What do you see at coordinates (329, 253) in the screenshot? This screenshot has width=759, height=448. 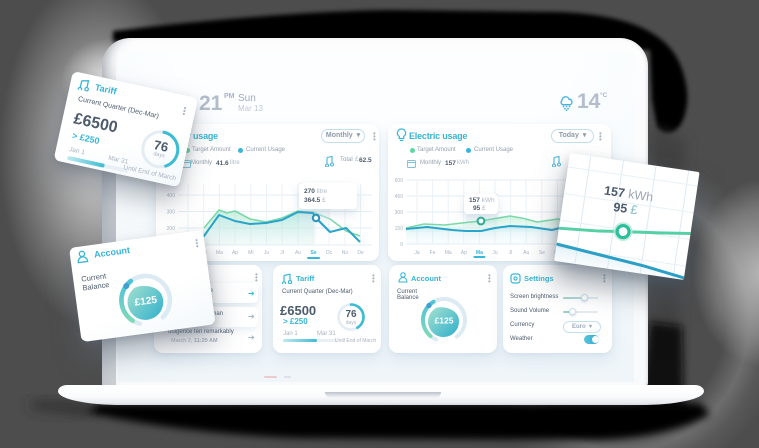 I see `svg-text: Oc` at bounding box center [329, 253].